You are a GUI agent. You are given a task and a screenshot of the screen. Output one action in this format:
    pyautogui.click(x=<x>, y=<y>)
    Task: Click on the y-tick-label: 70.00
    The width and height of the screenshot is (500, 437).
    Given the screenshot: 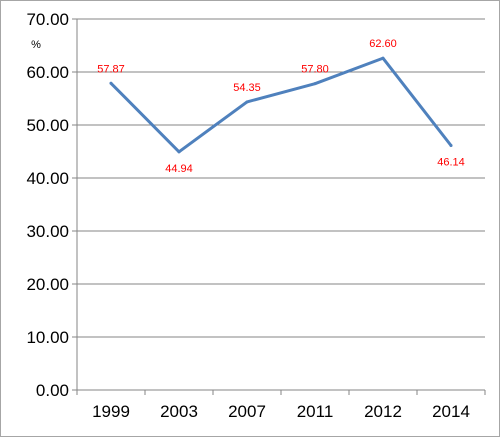 What is the action you would take?
    pyautogui.click(x=47, y=19)
    